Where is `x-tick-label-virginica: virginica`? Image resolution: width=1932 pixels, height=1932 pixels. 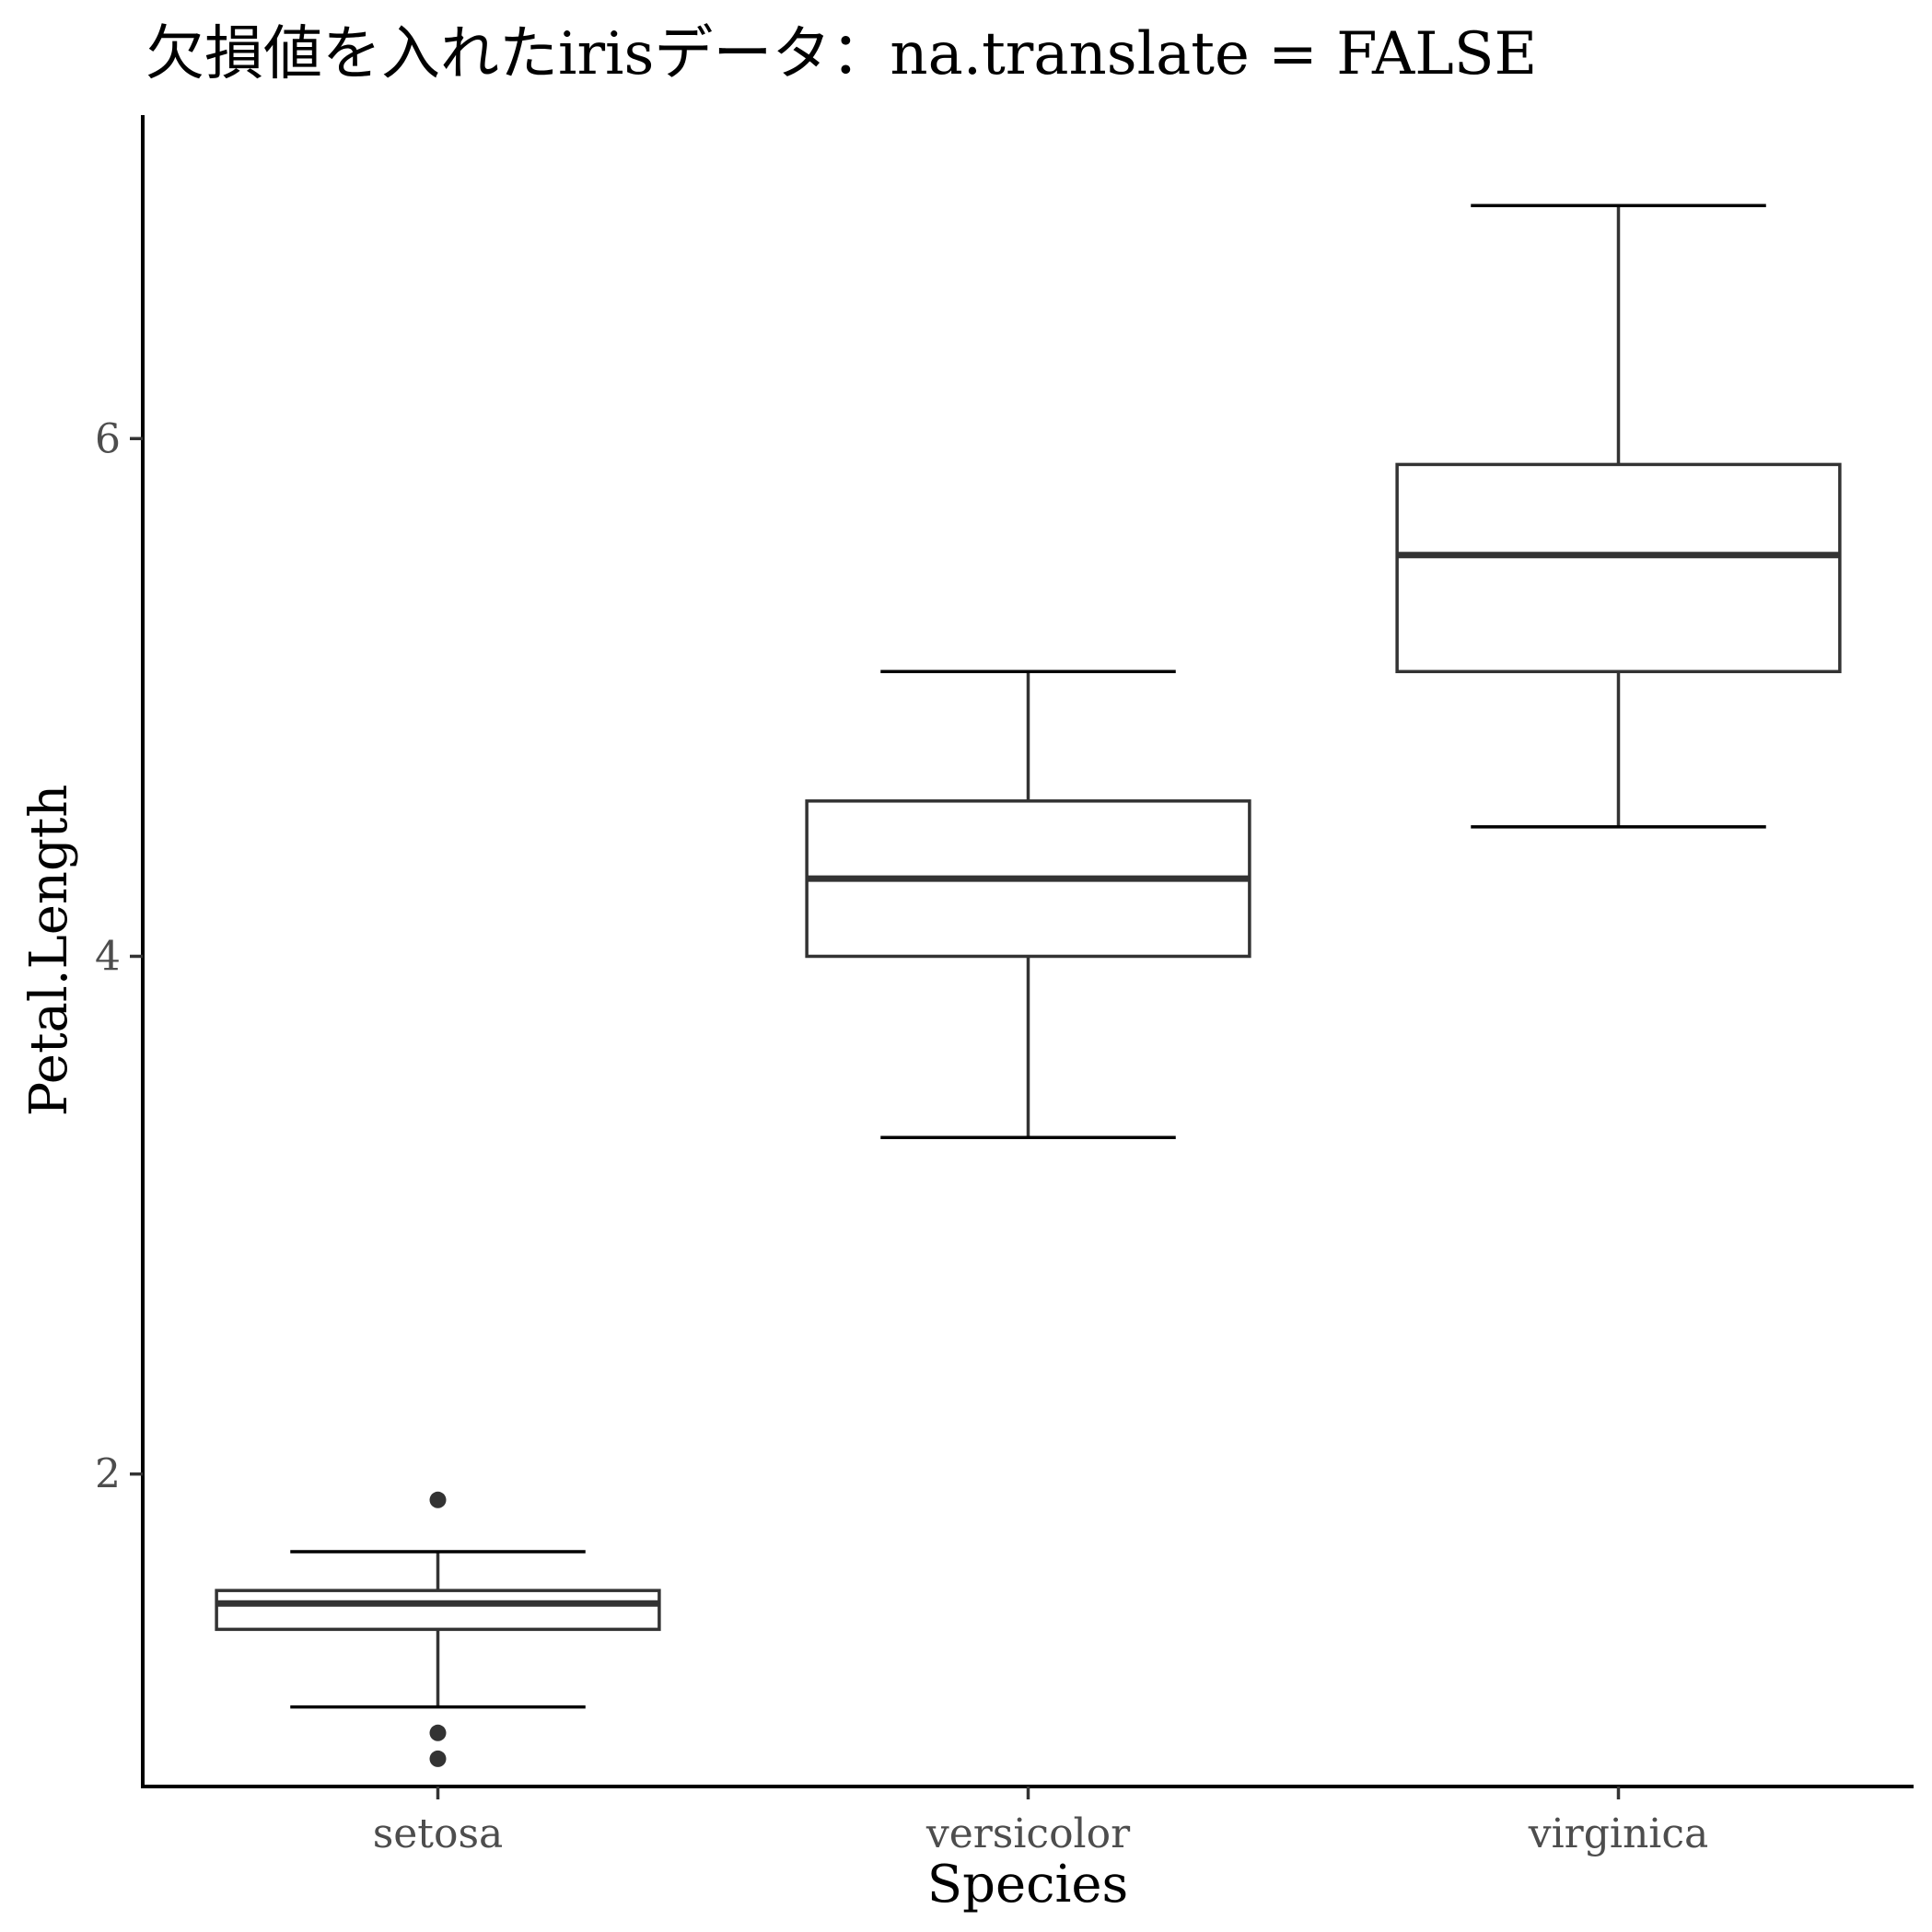 x-tick-label-virginica: virginica is located at coordinates (1618, 1833).